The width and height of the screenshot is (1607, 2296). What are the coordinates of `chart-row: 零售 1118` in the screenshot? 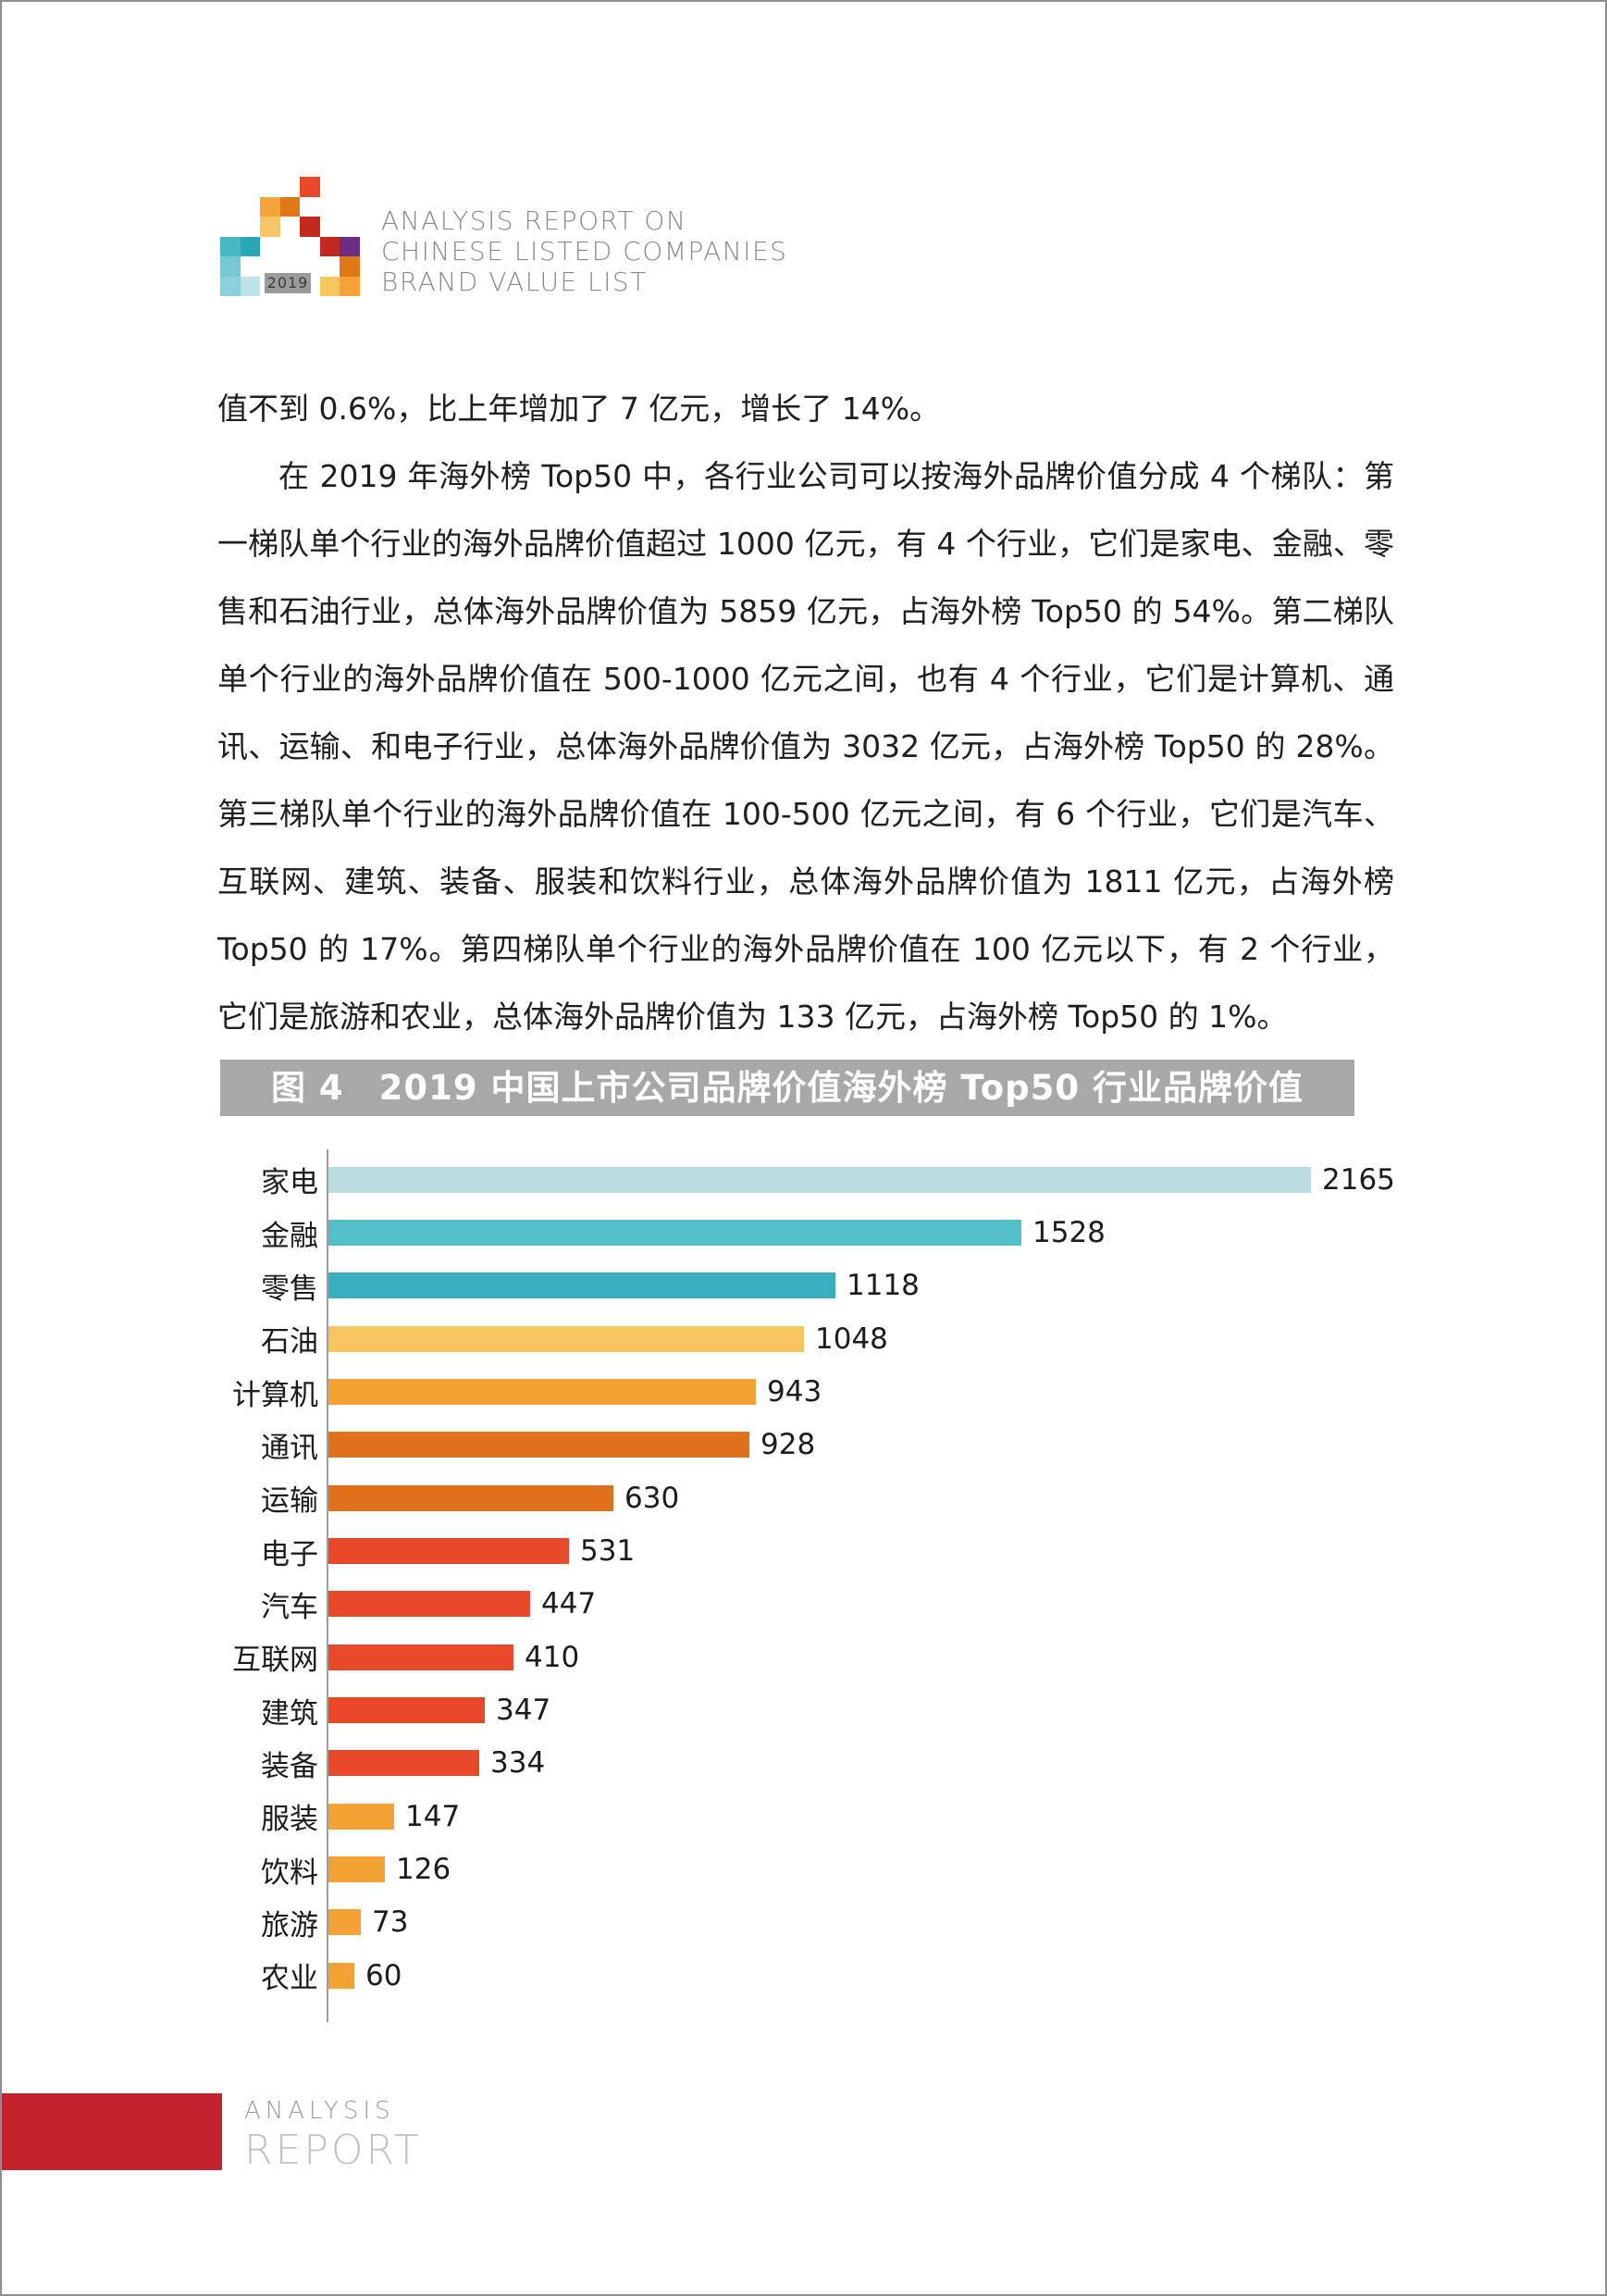 It's located at (892, 1286).